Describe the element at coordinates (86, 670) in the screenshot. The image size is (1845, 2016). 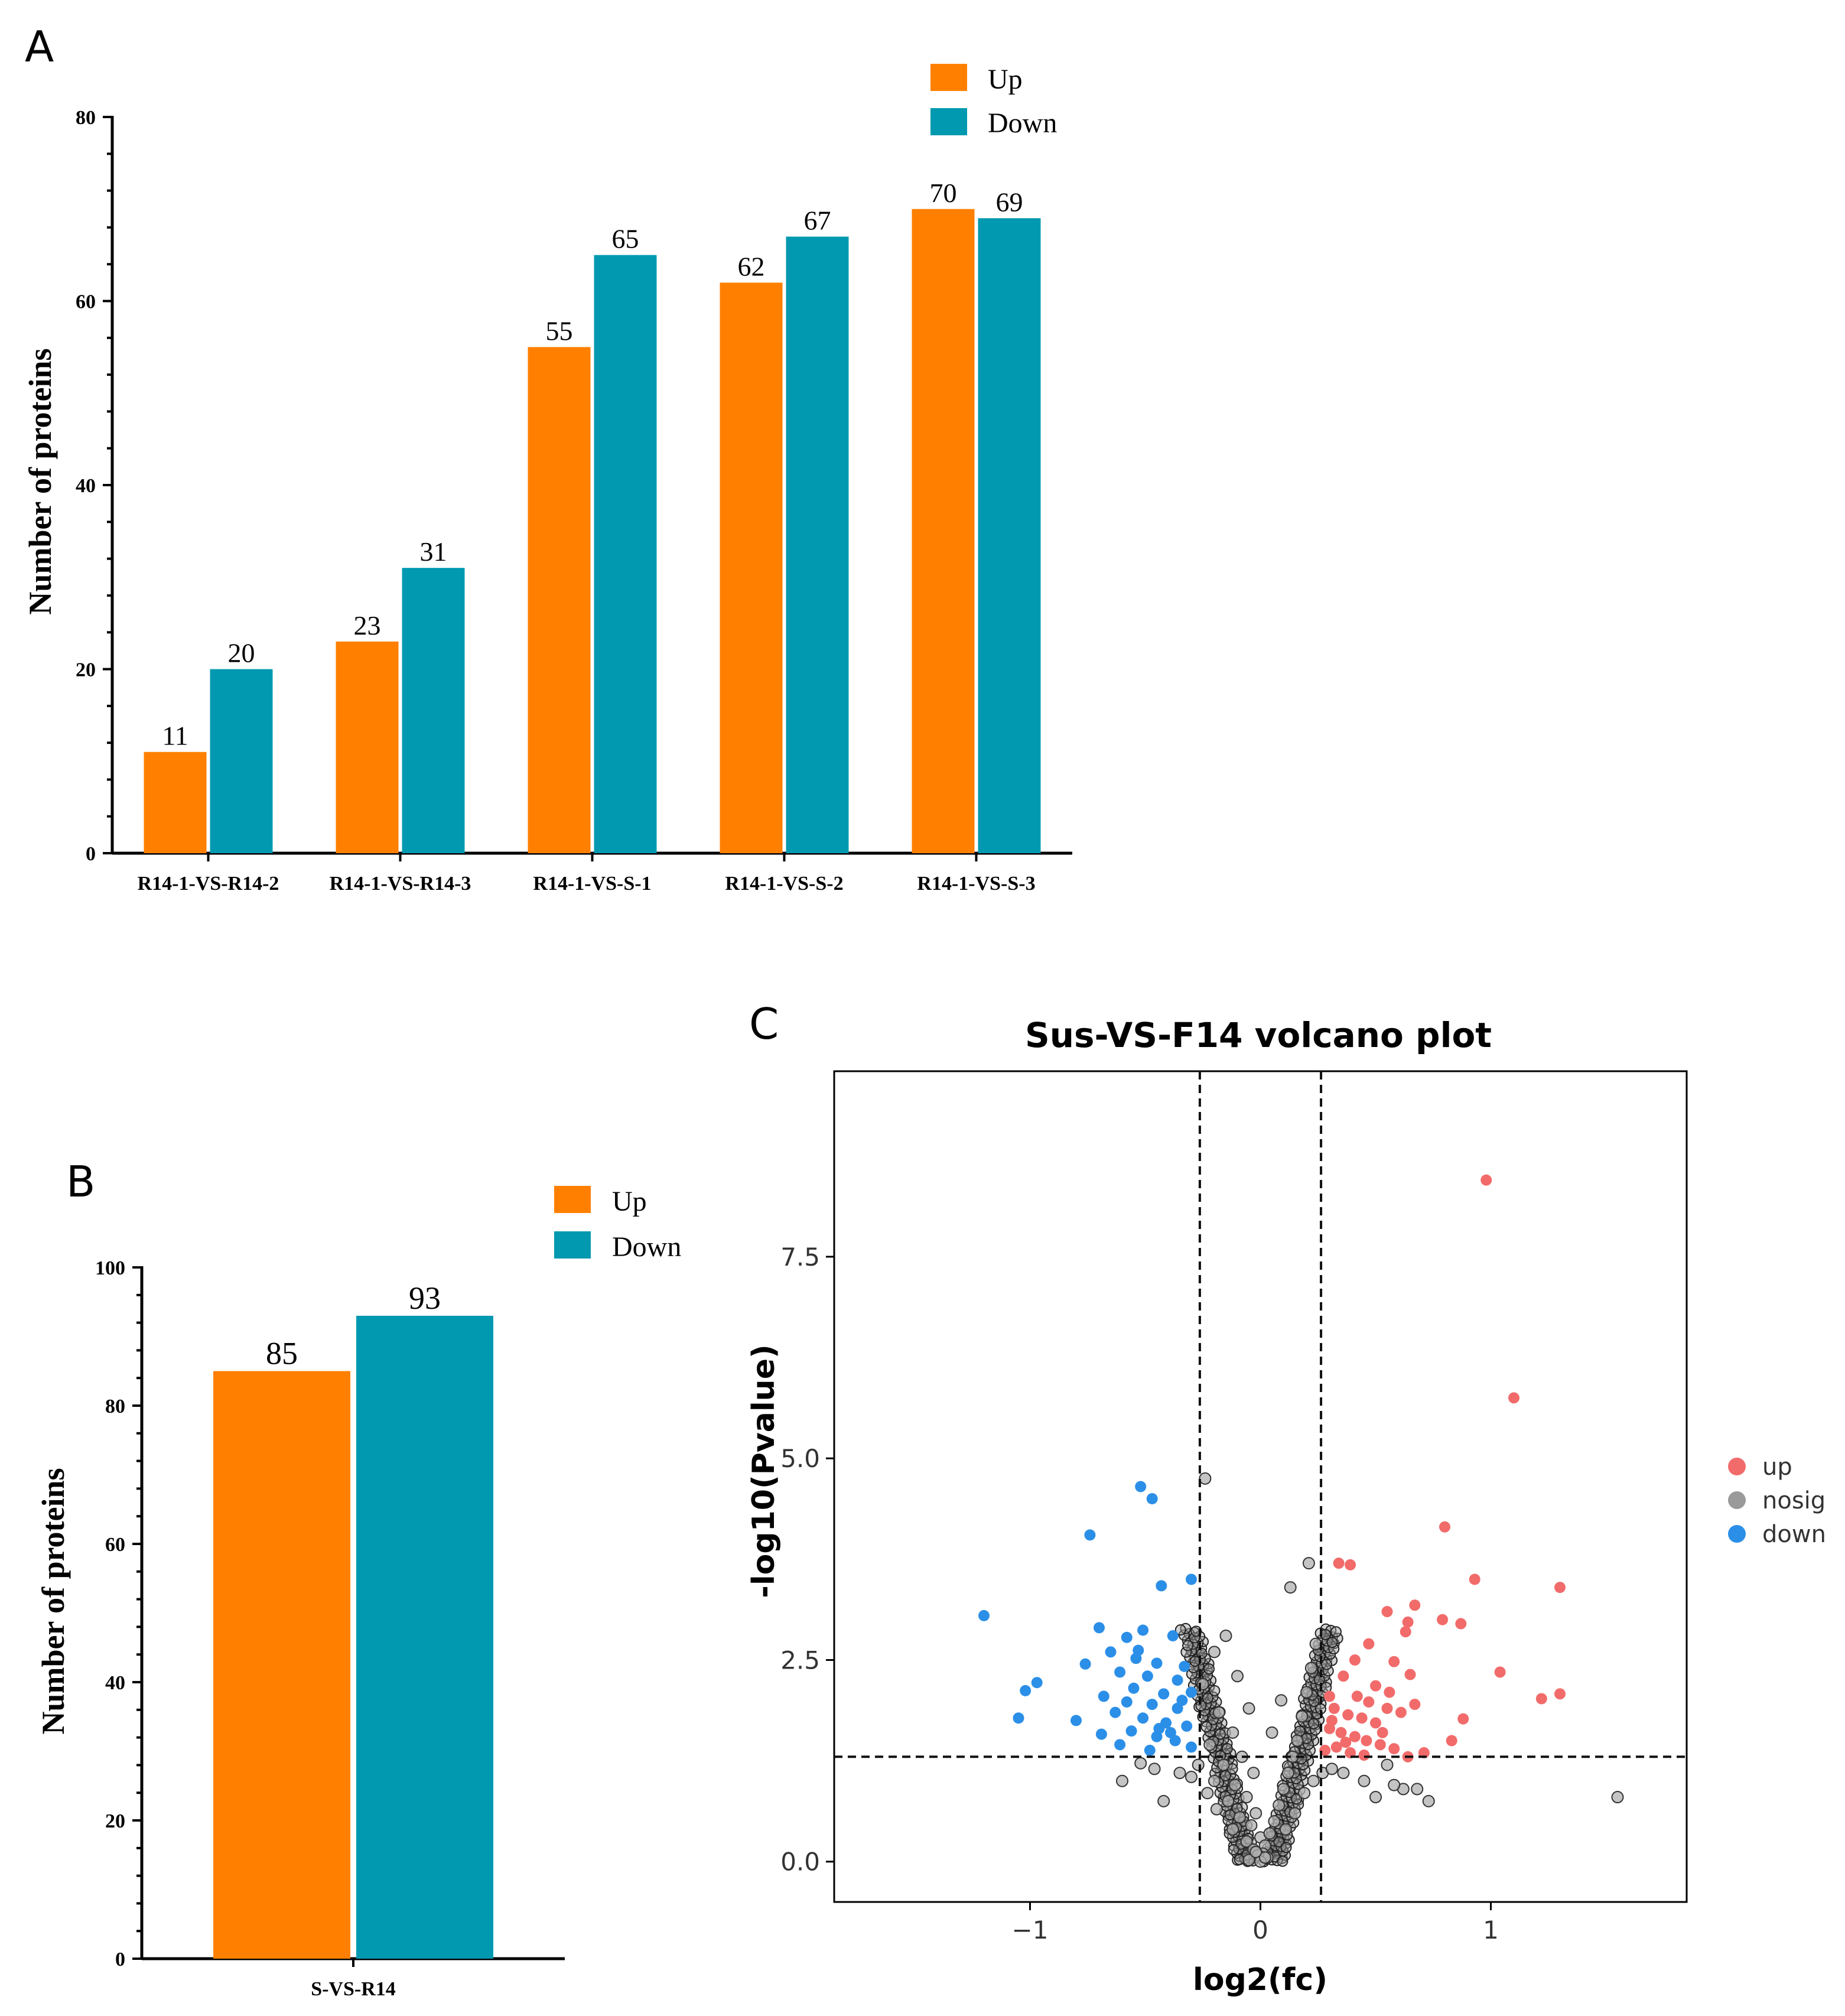
I see `panel-a-y-tick-label: 20` at that location.